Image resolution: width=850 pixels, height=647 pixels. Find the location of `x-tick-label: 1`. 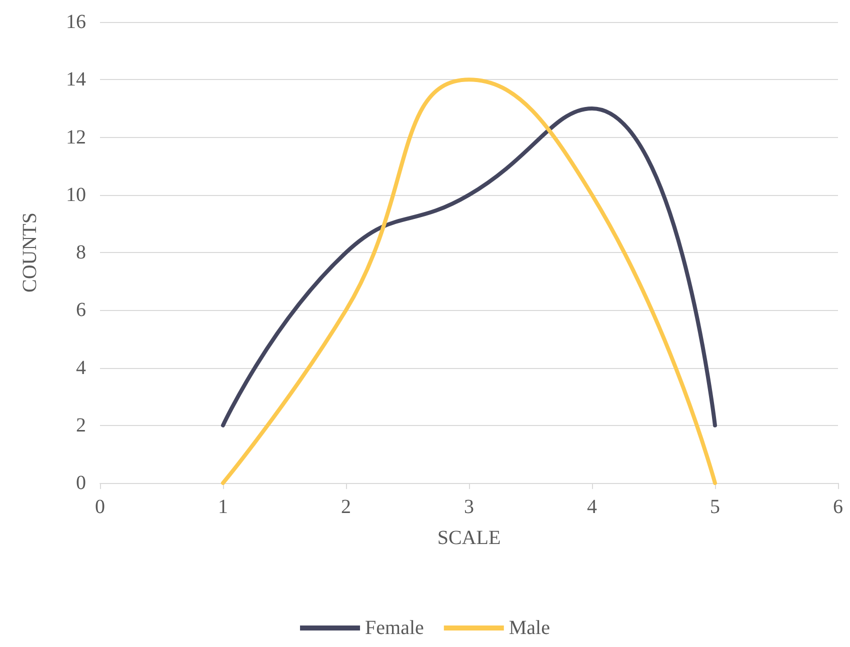

x-tick-label: 1 is located at coordinates (223, 507).